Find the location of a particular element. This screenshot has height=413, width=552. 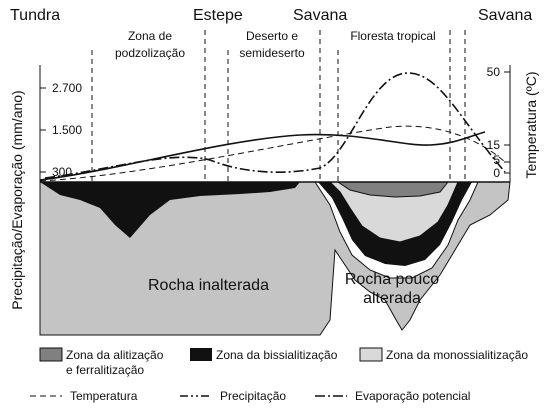

alitization is located at coordinates (393, 189).